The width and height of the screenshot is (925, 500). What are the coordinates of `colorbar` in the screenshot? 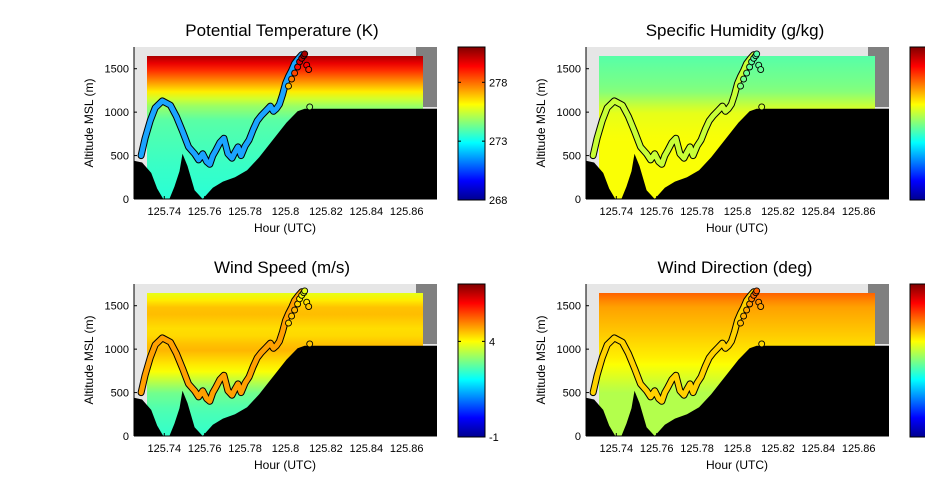 It's located at (917, 123).